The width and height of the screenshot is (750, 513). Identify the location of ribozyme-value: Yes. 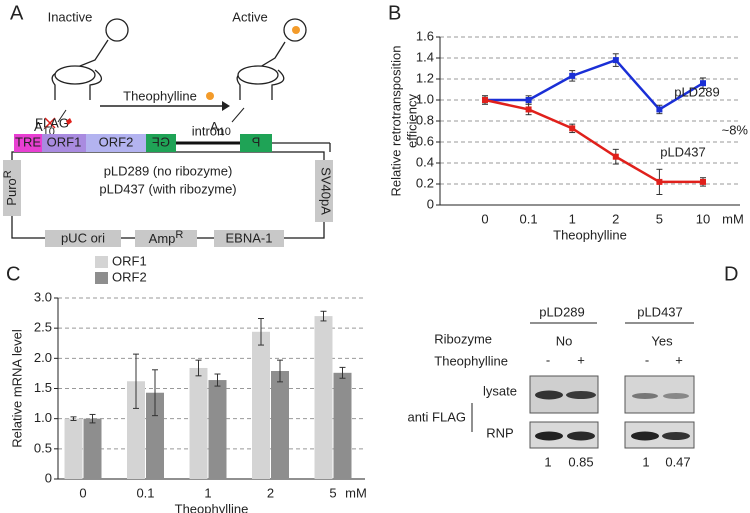
(662, 340).